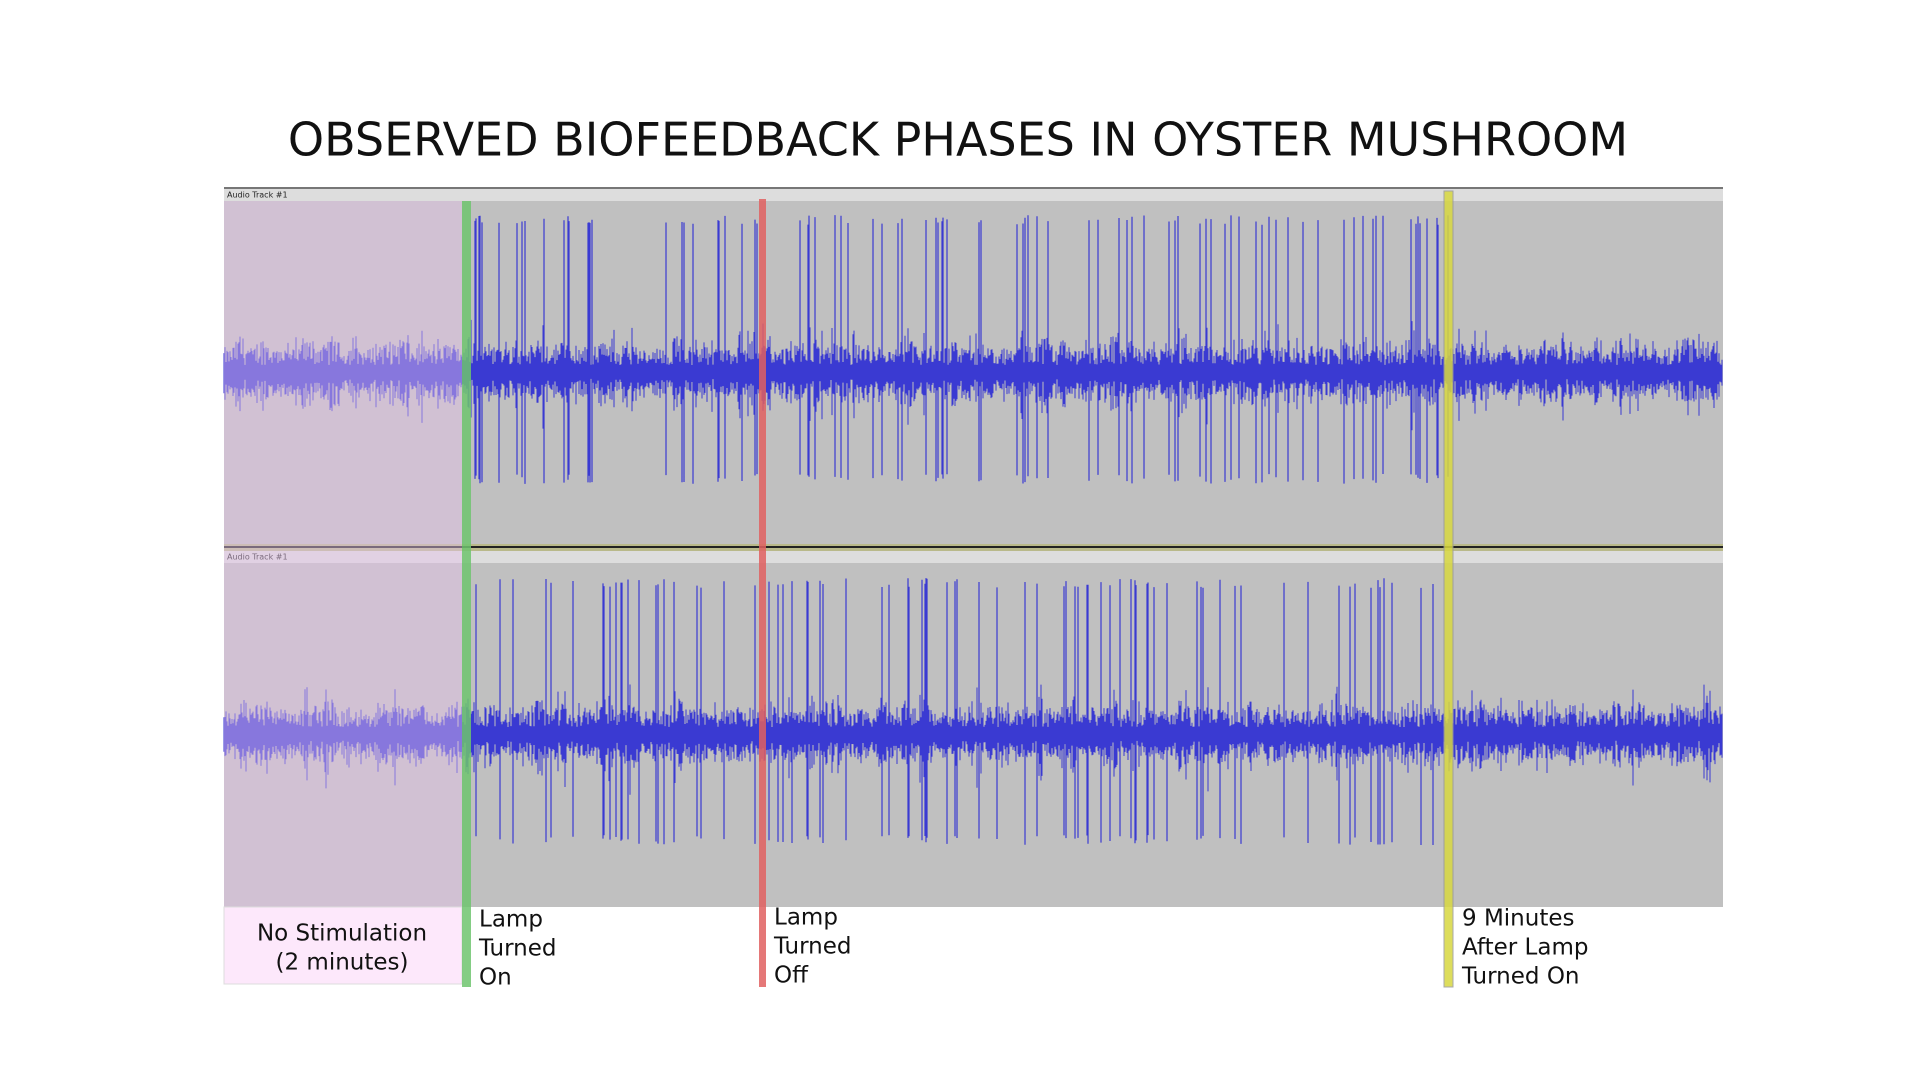 The image size is (1920, 1080). Describe the element at coordinates (1518, 919) in the screenshot. I see `annotation: 9 Minutes` at that location.